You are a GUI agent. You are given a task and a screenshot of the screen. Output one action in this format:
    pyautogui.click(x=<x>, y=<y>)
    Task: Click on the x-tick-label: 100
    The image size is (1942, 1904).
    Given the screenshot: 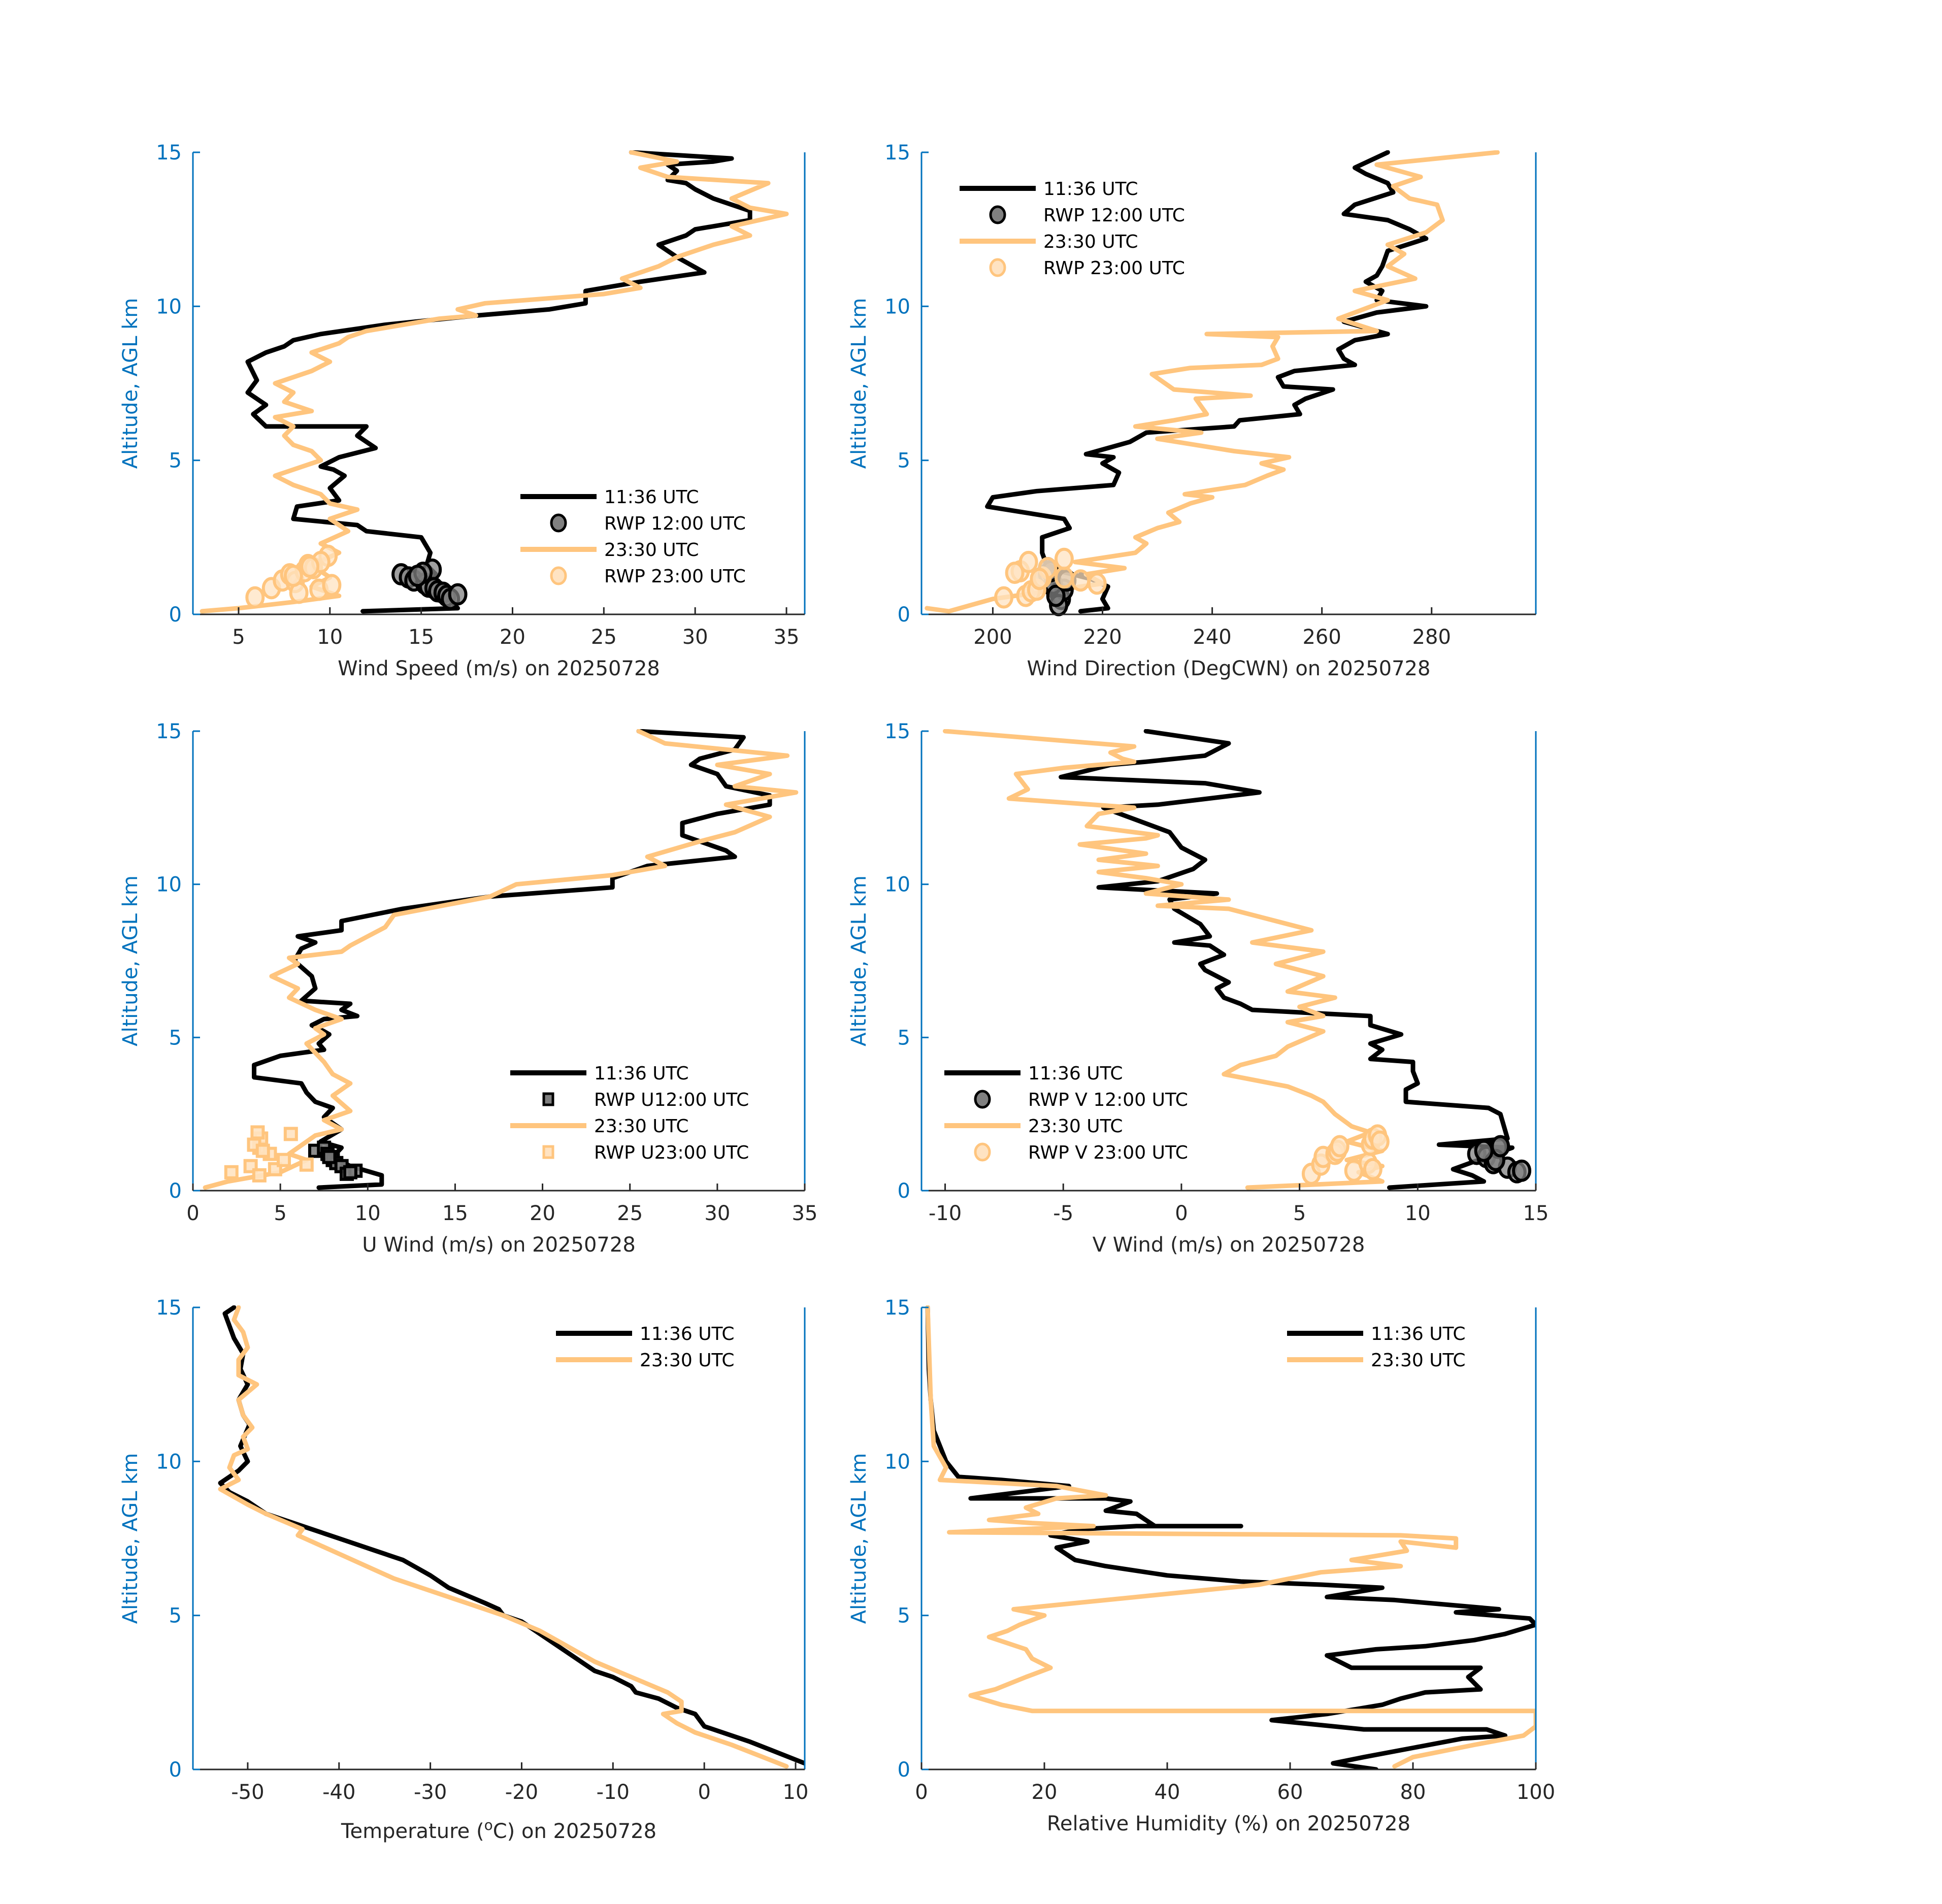 What is the action you would take?
    pyautogui.click(x=1536, y=1793)
    